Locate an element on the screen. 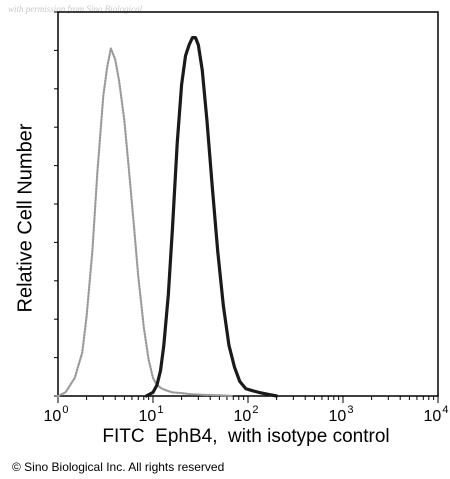  watermark-text: with permission from Sino Biological is located at coordinates (75, 9).